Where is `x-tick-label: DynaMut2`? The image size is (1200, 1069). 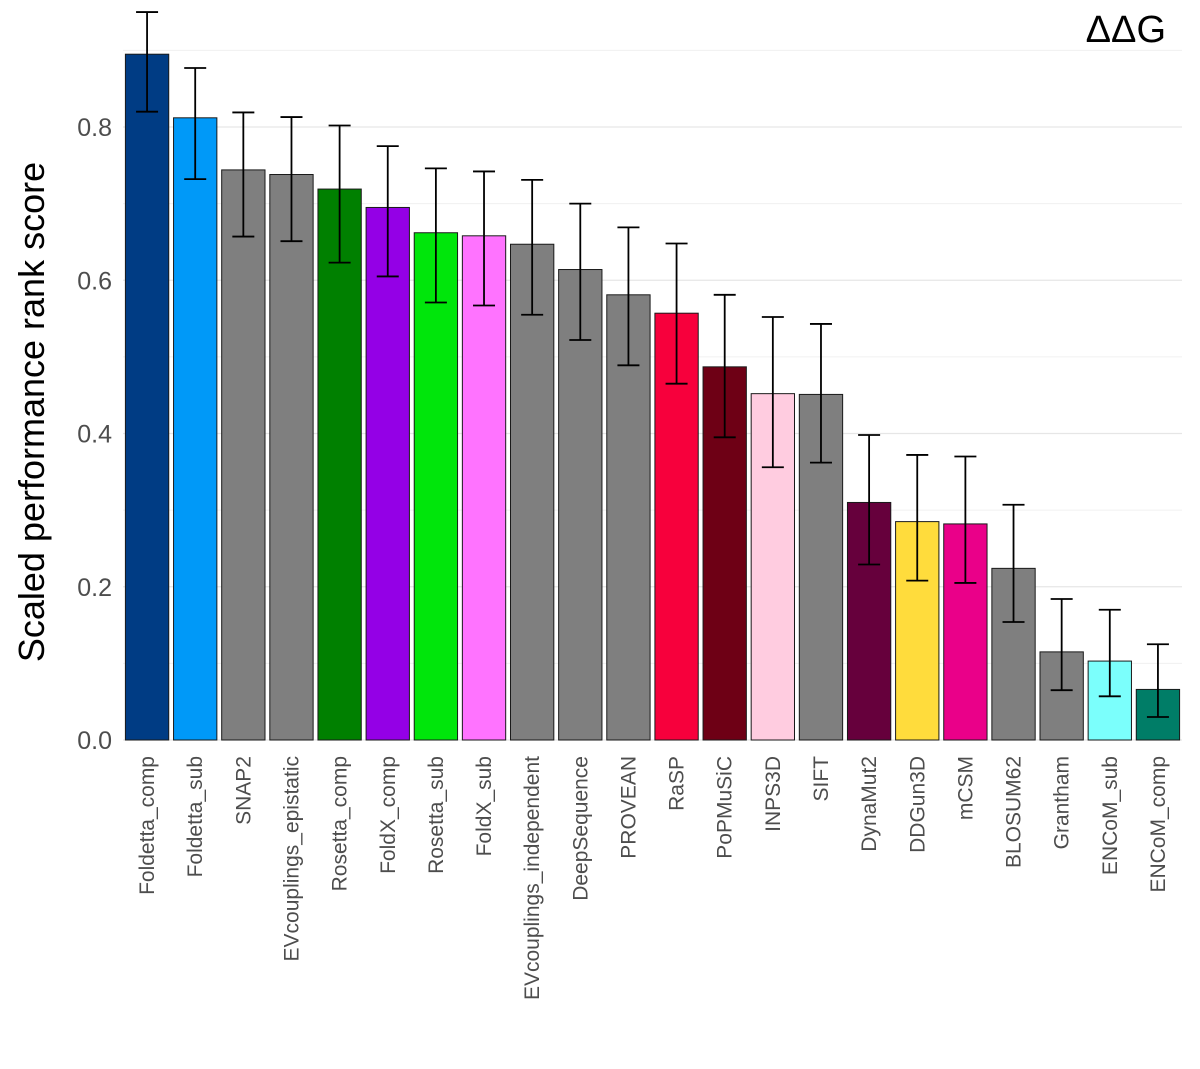 x-tick-label: DynaMut2 is located at coordinates (869, 804).